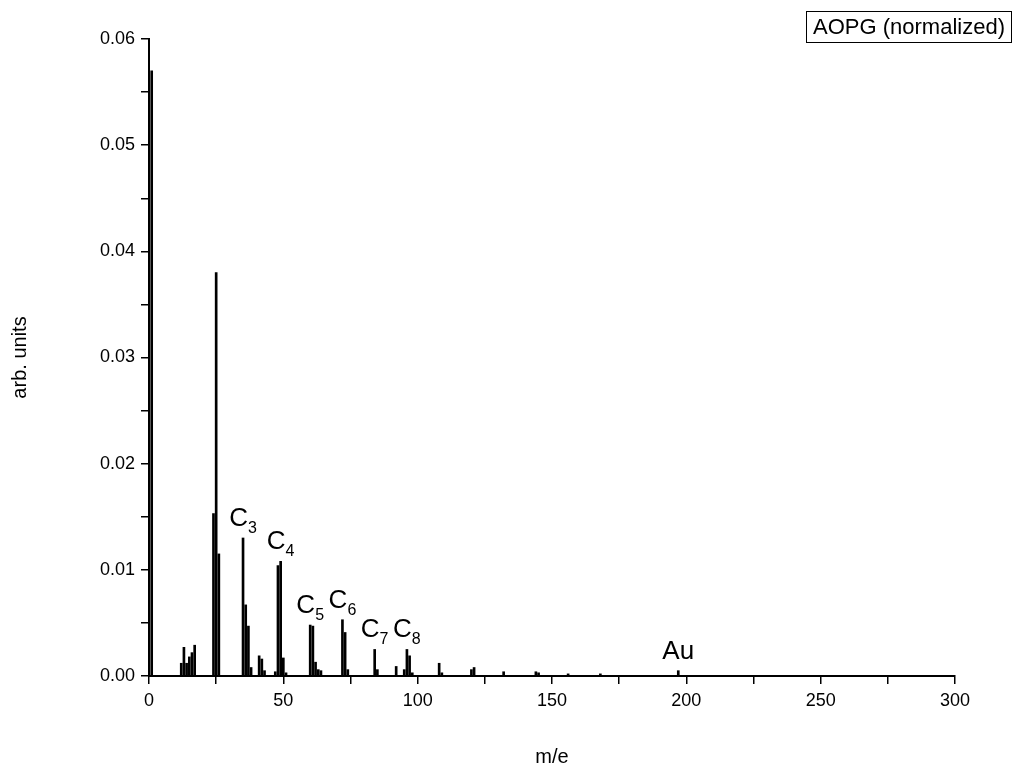 Image resolution: width=1017 pixels, height=773 pixels. What do you see at coordinates (820, 699) in the screenshot?
I see `x-tick-label: 250` at bounding box center [820, 699].